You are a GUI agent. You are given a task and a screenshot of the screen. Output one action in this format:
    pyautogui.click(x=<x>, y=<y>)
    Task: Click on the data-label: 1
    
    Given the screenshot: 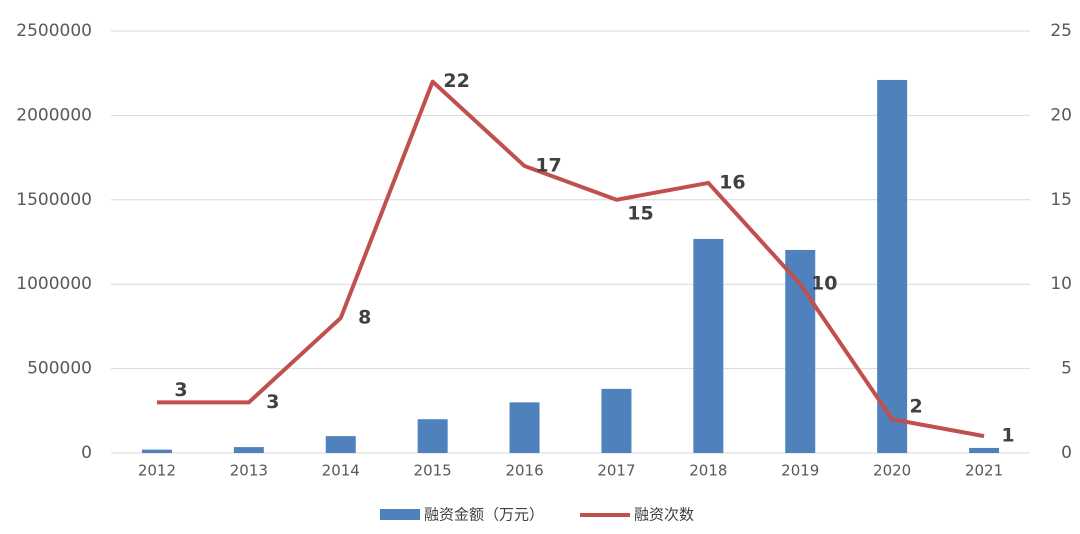 What is the action you would take?
    pyautogui.click(x=1007, y=436)
    